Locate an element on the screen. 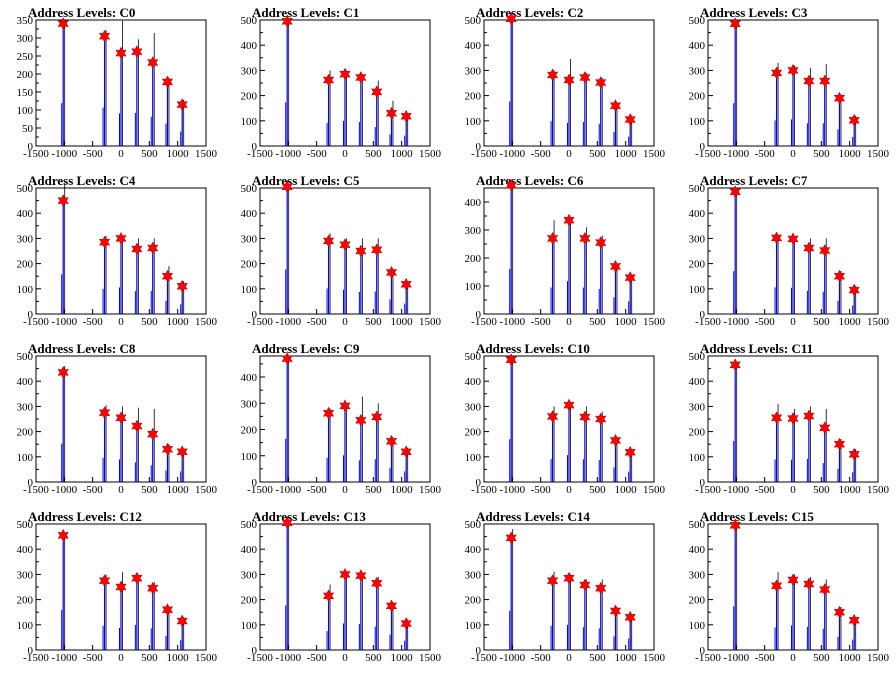  chart-title: Address Levels: C10 is located at coordinates (533, 348).